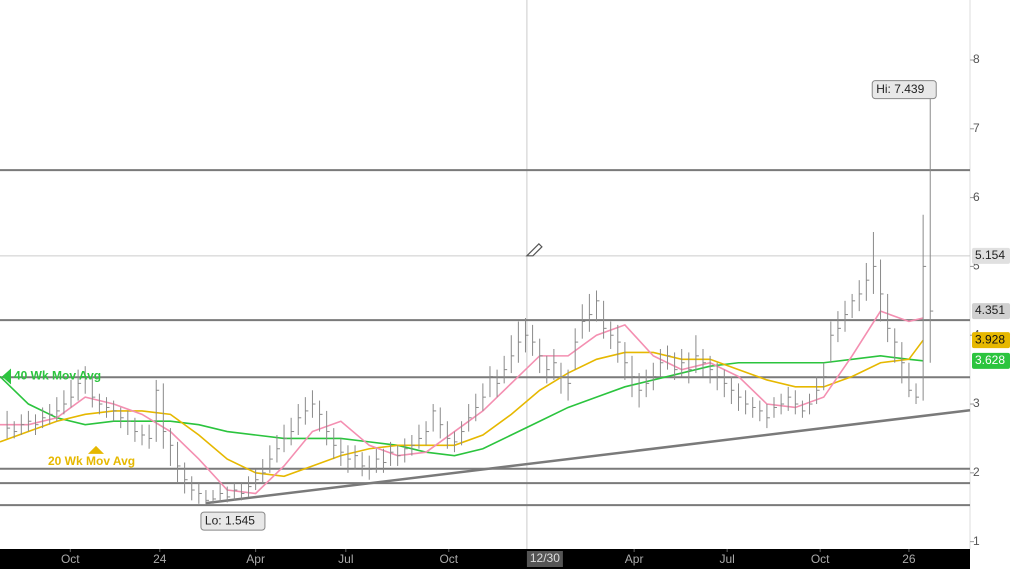 The height and width of the screenshot is (574, 1024). Describe the element at coordinates (588, 456) in the screenshot. I see `trendline` at that location.